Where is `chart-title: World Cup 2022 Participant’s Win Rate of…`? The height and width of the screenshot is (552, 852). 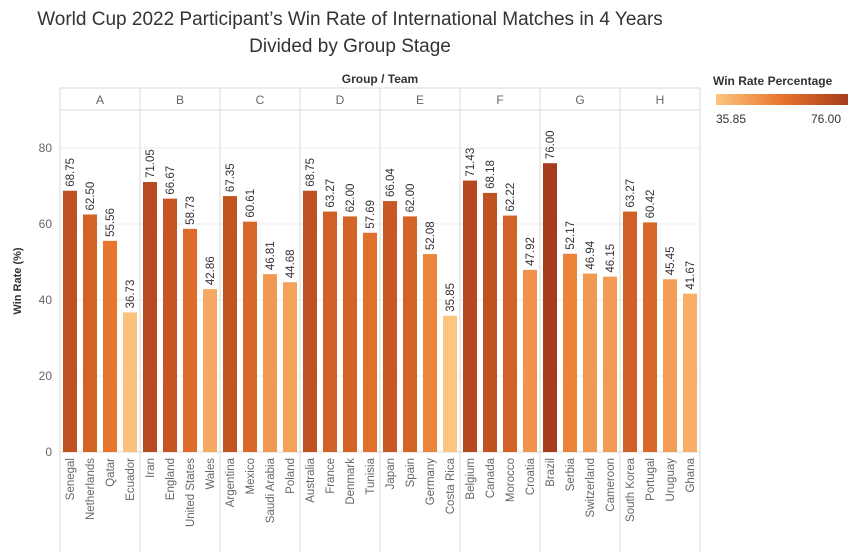
chart-title: World Cup 2022 Participant’s Win Rate of… is located at coordinates (350, 33).